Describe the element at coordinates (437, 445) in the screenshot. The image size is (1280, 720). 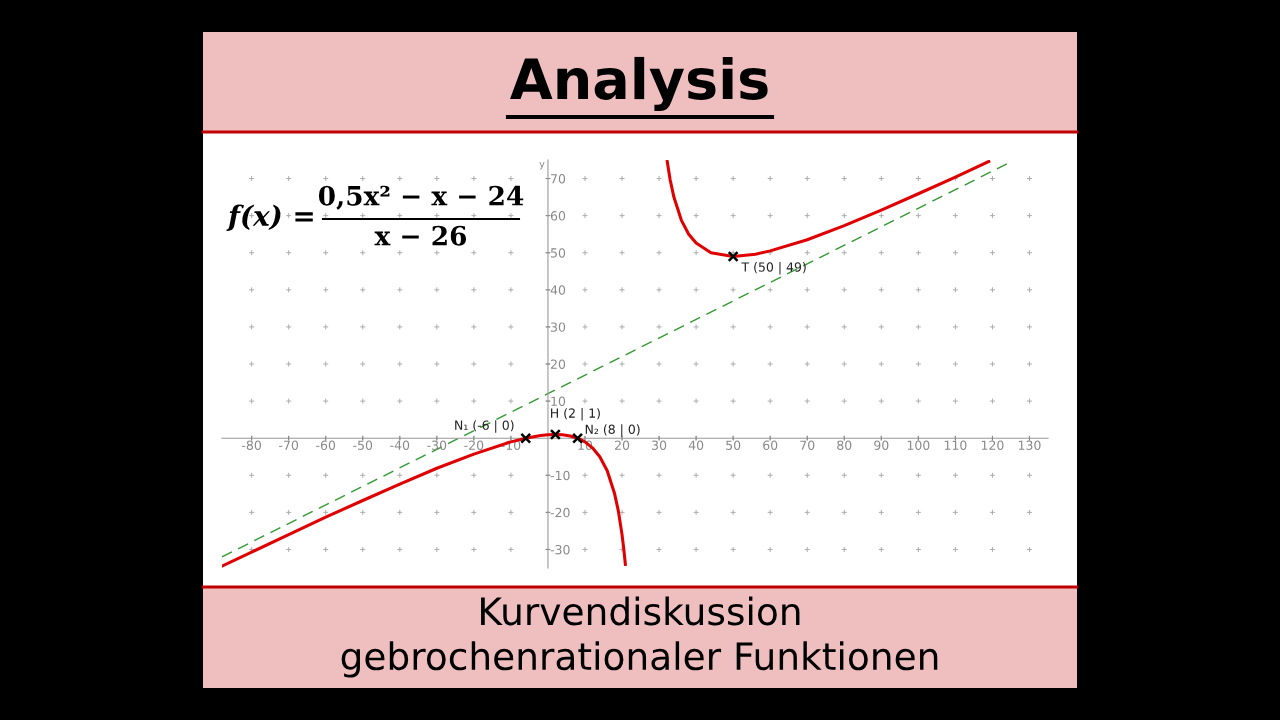
I see `x-tick-label: -30` at that location.